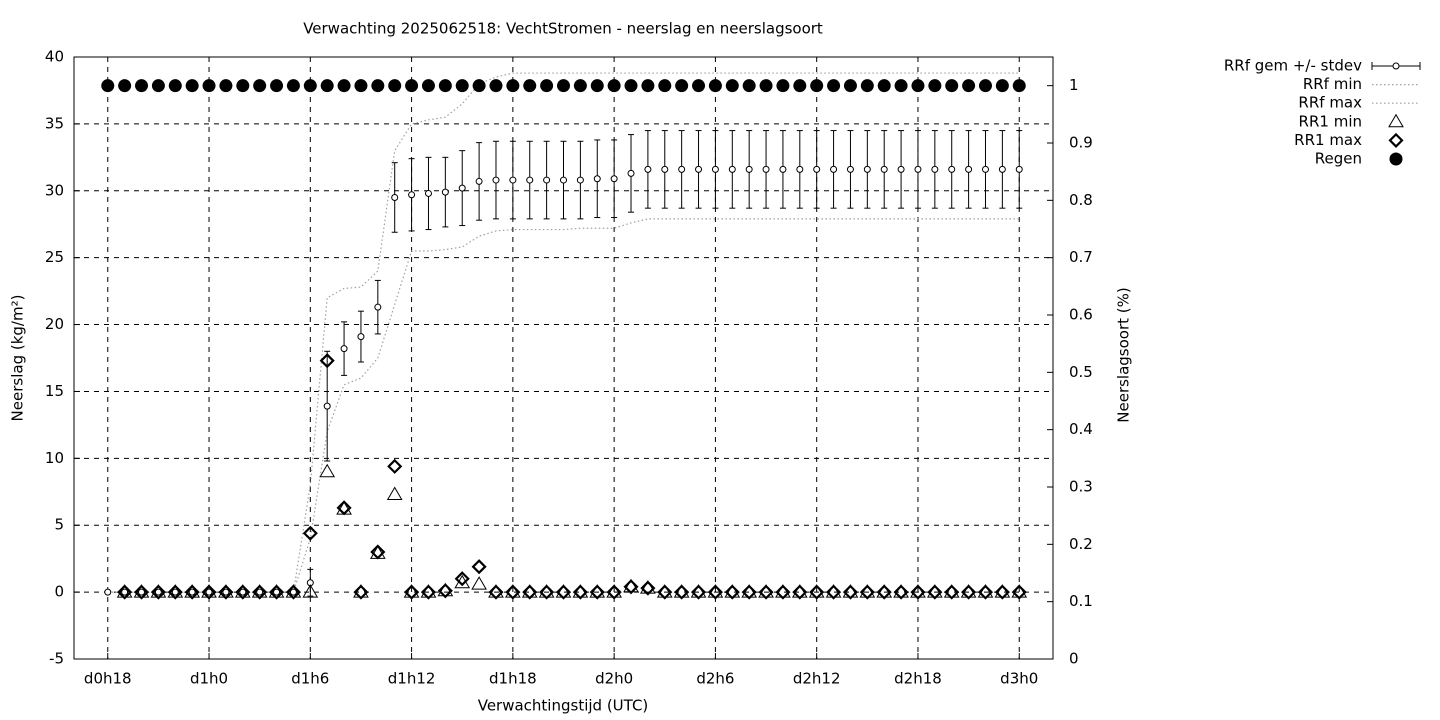 Image resolution: width=1440 pixels, height=720 pixels. What do you see at coordinates (1074, 659) in the screenshot?
I see `y2-tick-label: 0` at bounding box center [1074, 659].